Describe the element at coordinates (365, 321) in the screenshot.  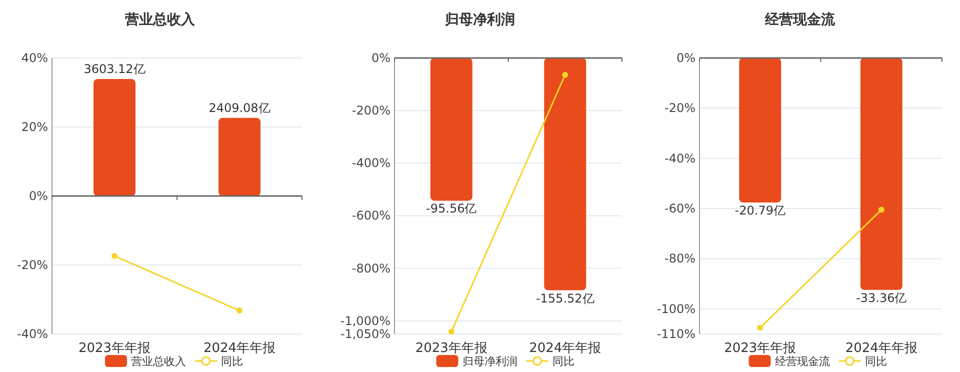
I see `y-tick-label: -1,000%` at that location.